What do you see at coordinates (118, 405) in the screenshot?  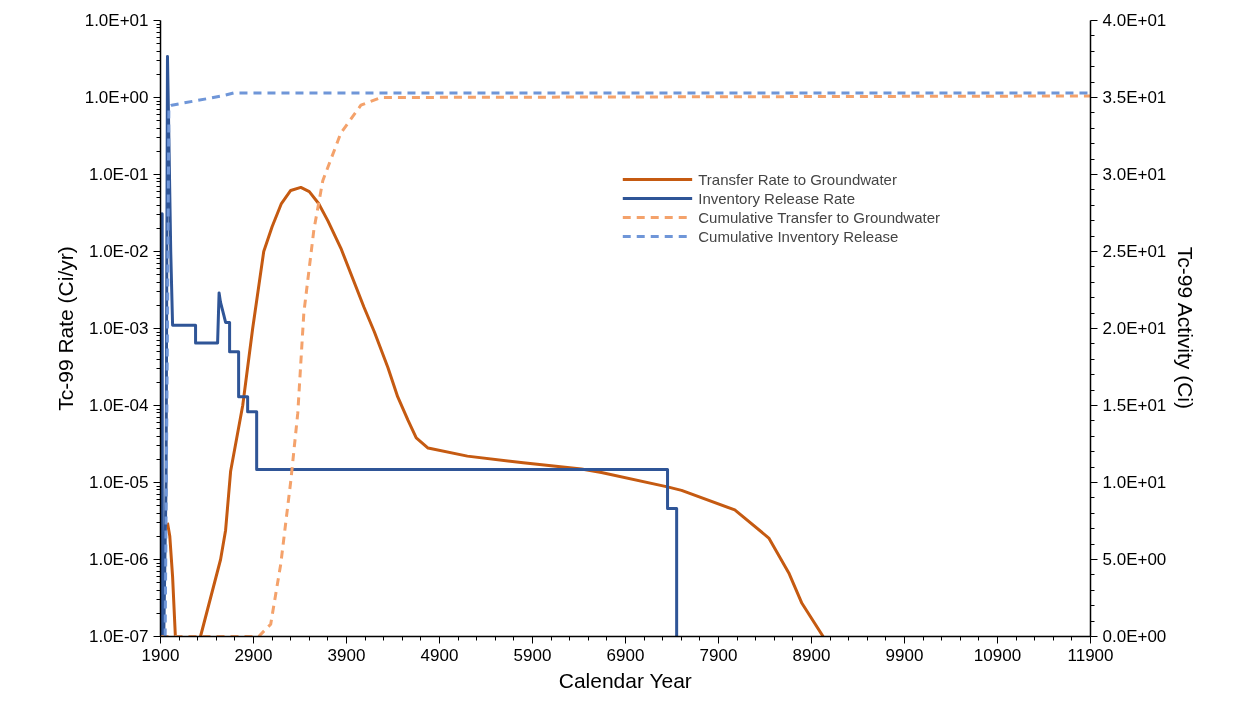 I see `y-tick-label: 1.0E-04` at bounding box center [118, 405].